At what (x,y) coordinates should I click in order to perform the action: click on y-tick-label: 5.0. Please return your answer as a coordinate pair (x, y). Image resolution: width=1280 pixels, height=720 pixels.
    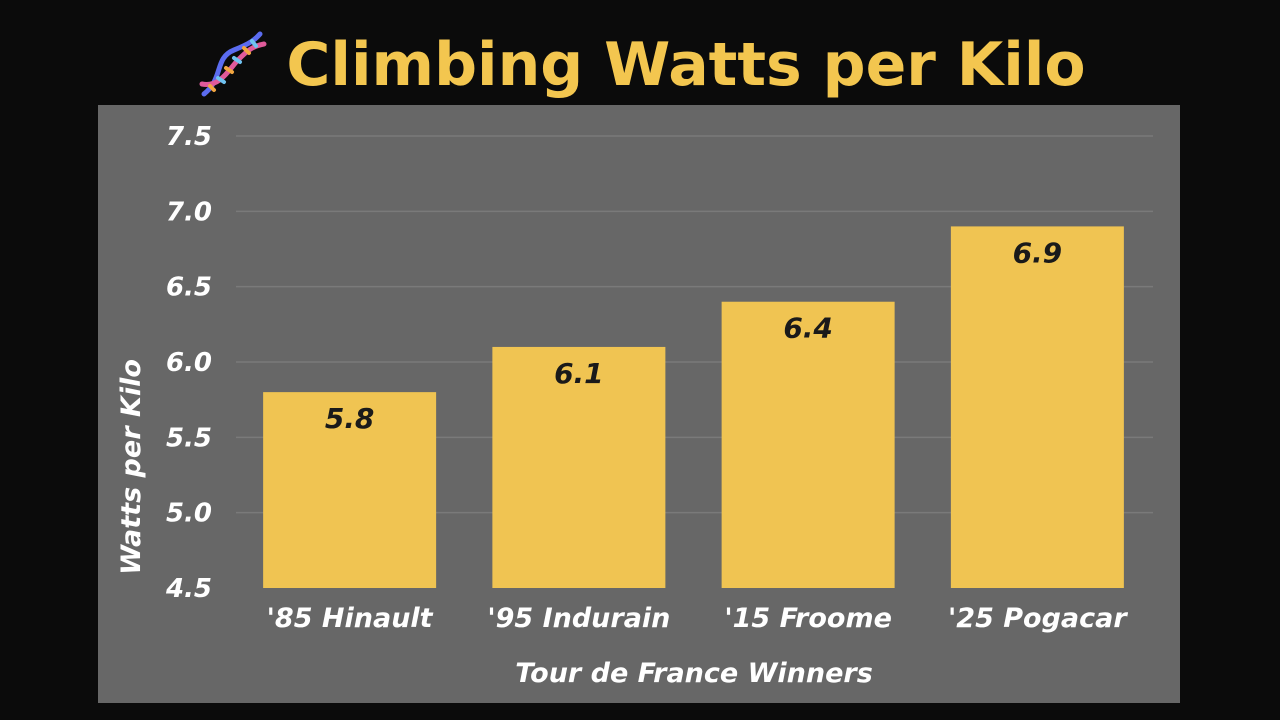
    Looking at the image, I should click on (189, 514).